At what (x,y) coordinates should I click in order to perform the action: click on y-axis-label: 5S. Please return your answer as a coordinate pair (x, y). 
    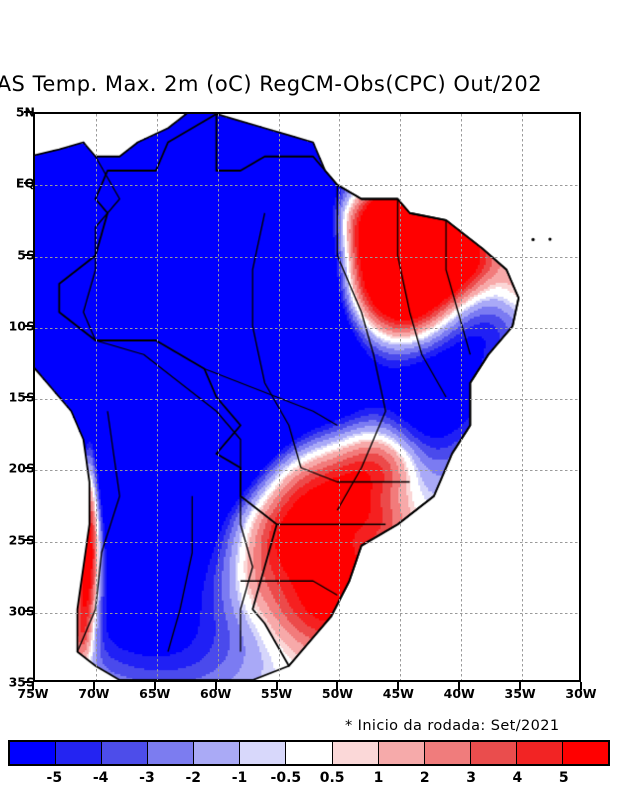
    Looking at the image, I should click on (26, 254).